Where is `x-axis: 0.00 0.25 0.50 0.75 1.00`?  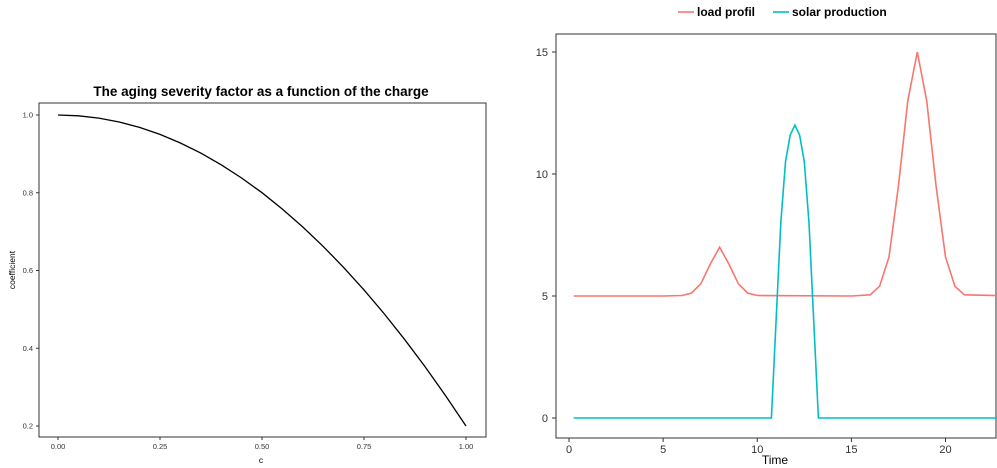
x-axis: 0.00 0.25 0.50 0.75 1.00 is located at coordinates (262, 444).